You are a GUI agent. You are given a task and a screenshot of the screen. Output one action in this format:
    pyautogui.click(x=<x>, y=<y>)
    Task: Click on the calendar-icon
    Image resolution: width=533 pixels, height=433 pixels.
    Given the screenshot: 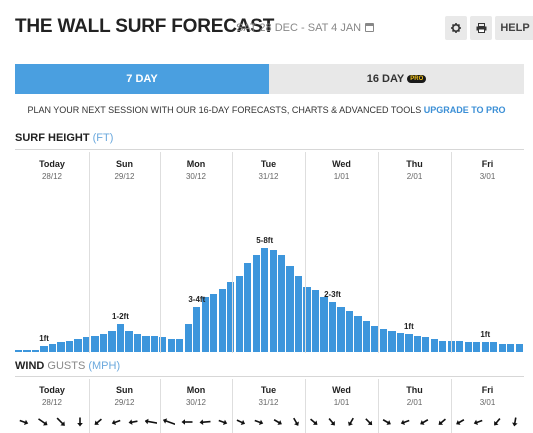 What is the action you would take?
    pyautogui.click(x=370, y=27)
    